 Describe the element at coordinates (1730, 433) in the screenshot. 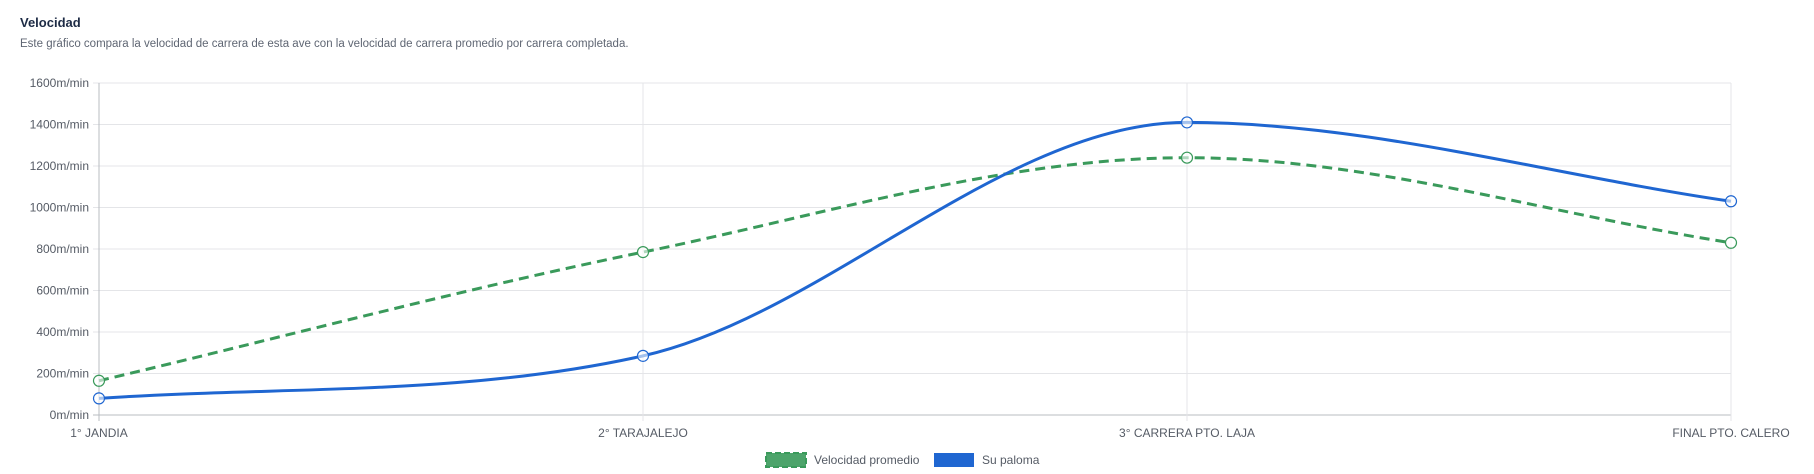

I see `x-tick-label: FINAL PTO. CALERO` at that location.